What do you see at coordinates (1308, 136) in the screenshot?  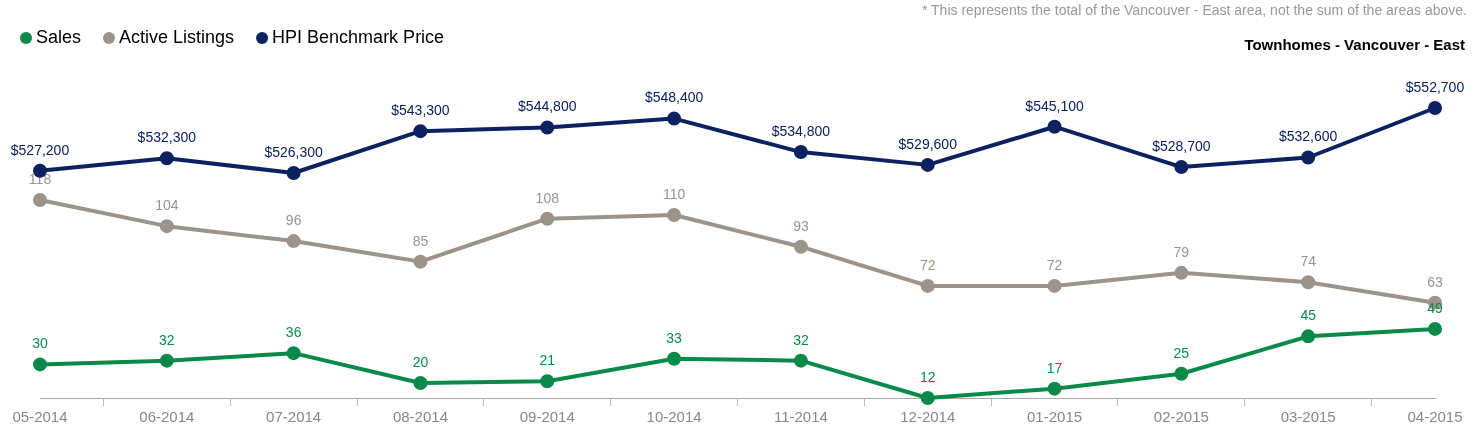 I see `data-label: $532,600` at bounding box center [1308, 136].